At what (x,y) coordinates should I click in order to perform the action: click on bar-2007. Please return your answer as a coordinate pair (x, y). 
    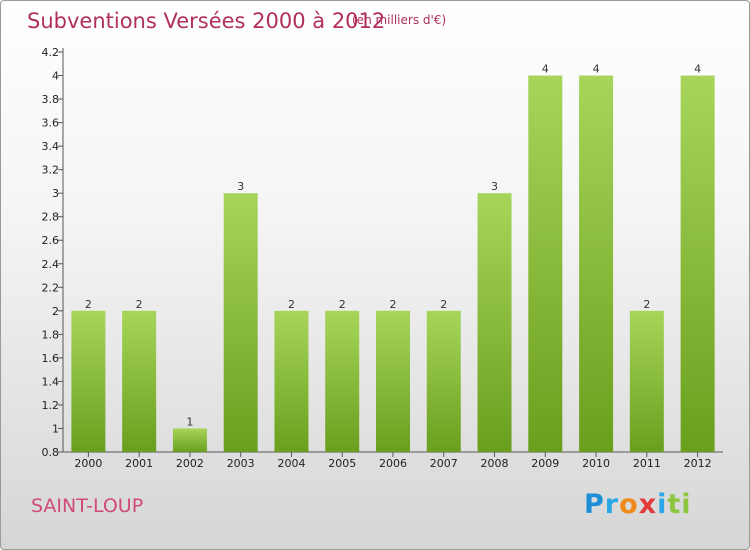
    Looking at the image, I should click on (443, 381).